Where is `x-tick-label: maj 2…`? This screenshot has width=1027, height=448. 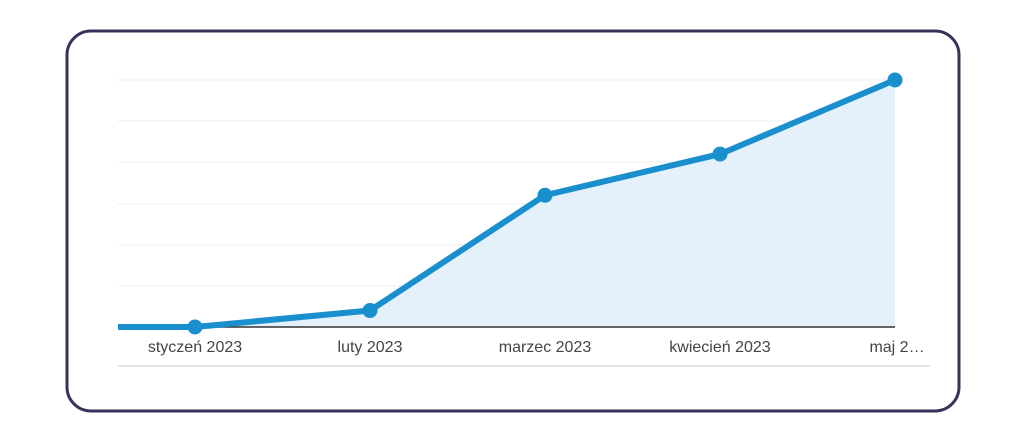
x-tick-label: maj 2… is located at coordinates (896, 347).